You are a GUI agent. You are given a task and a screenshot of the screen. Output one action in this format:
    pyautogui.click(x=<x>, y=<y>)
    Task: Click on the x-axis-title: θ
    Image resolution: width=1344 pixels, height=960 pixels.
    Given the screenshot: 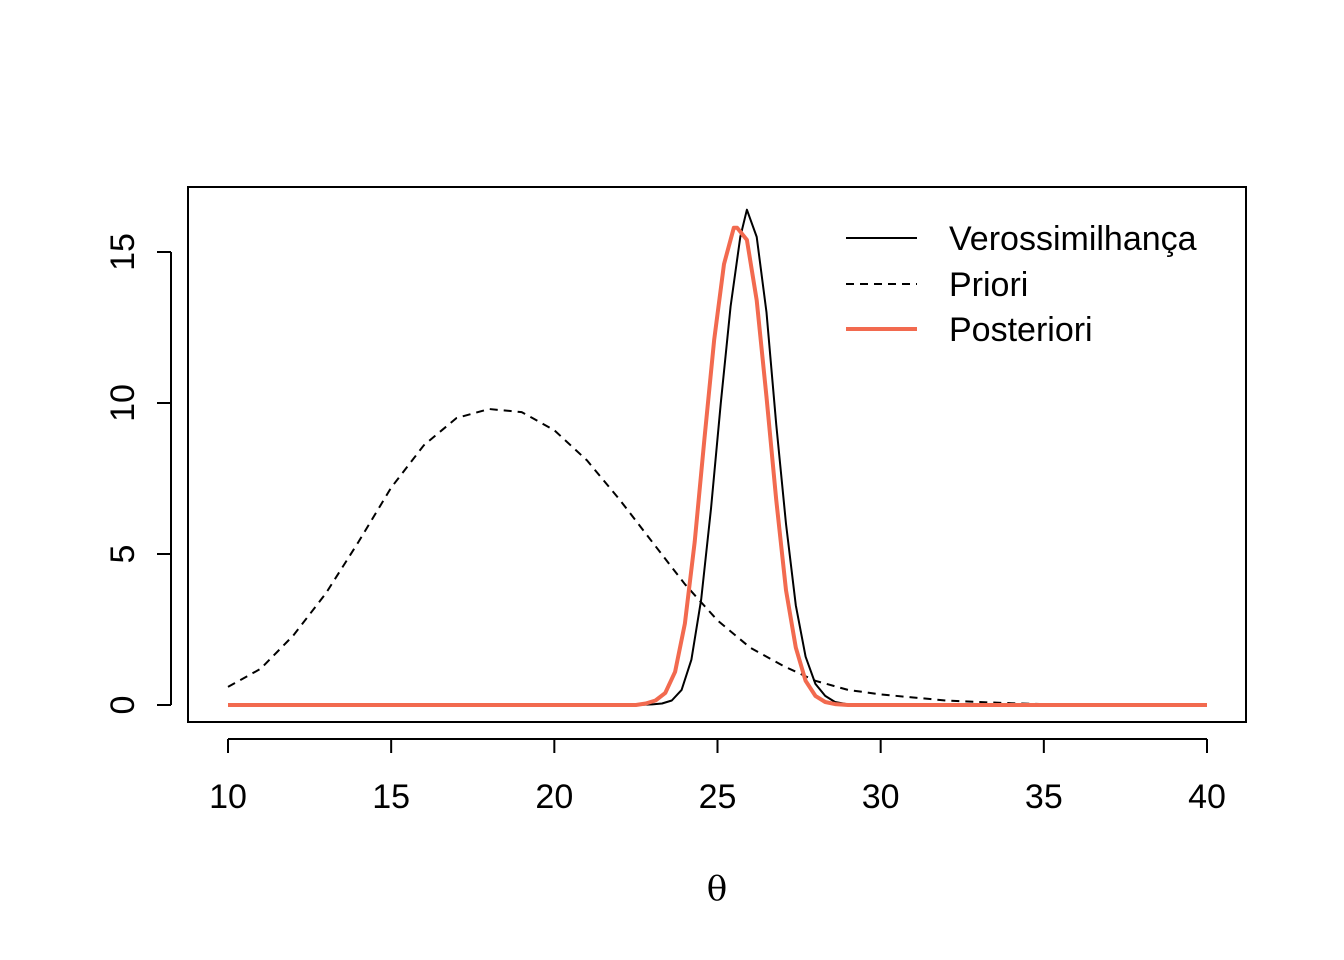 What is the action you would take?
    pyautogui.click(x=717, y=889)
    